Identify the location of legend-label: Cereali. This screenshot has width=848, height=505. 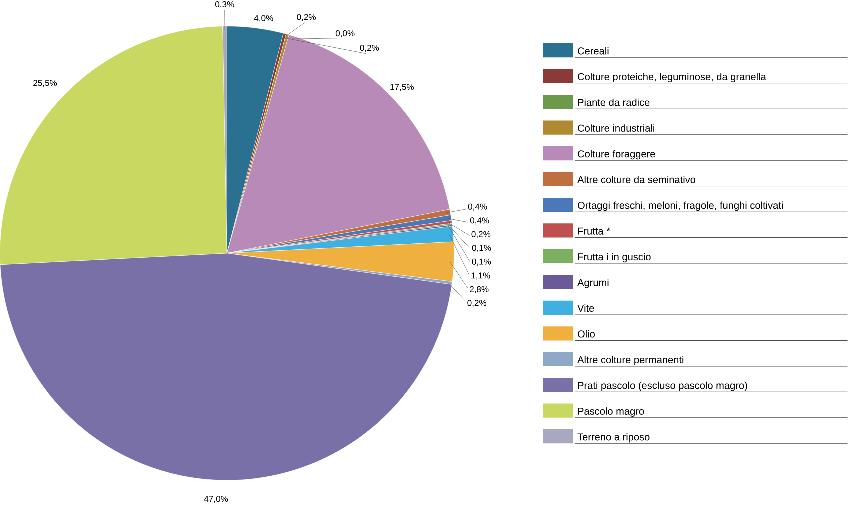
(593, 51).